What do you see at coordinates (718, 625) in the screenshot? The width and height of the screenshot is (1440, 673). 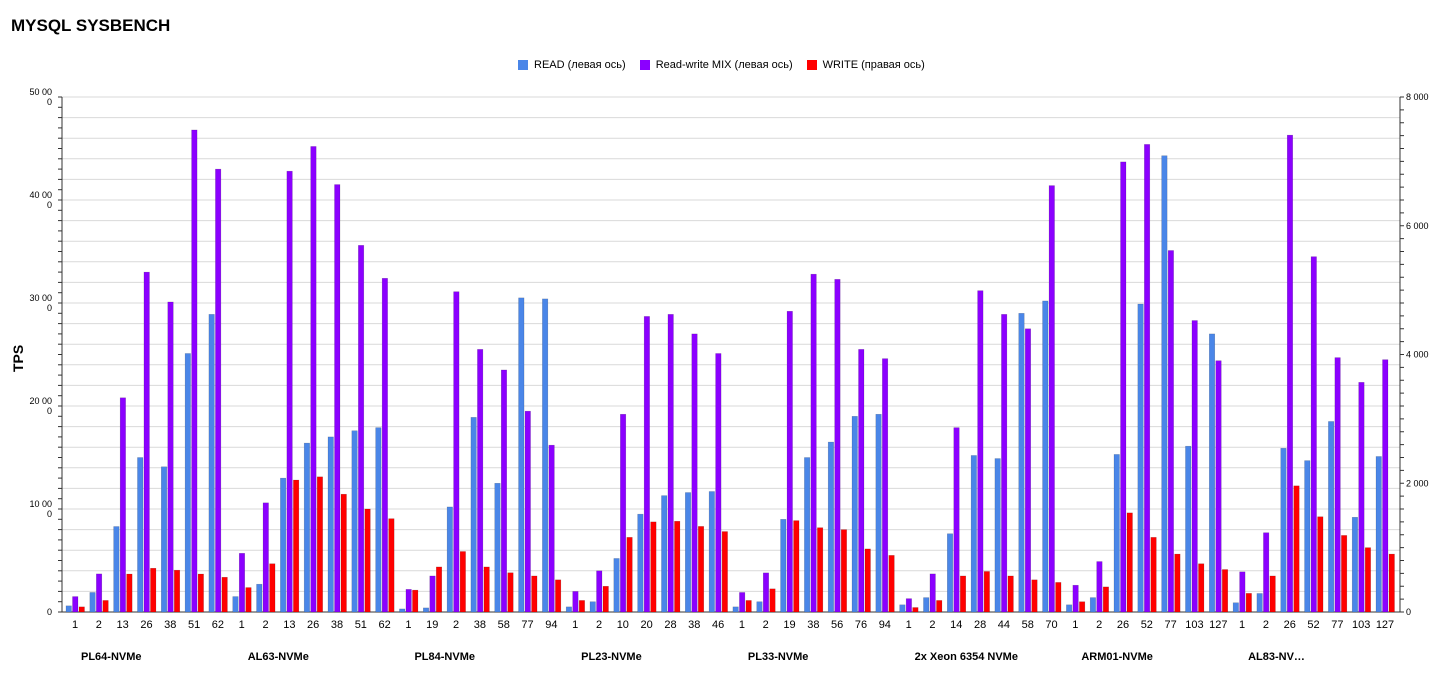 I see `x-tick-label: 46` at bounding box center [718, 625].